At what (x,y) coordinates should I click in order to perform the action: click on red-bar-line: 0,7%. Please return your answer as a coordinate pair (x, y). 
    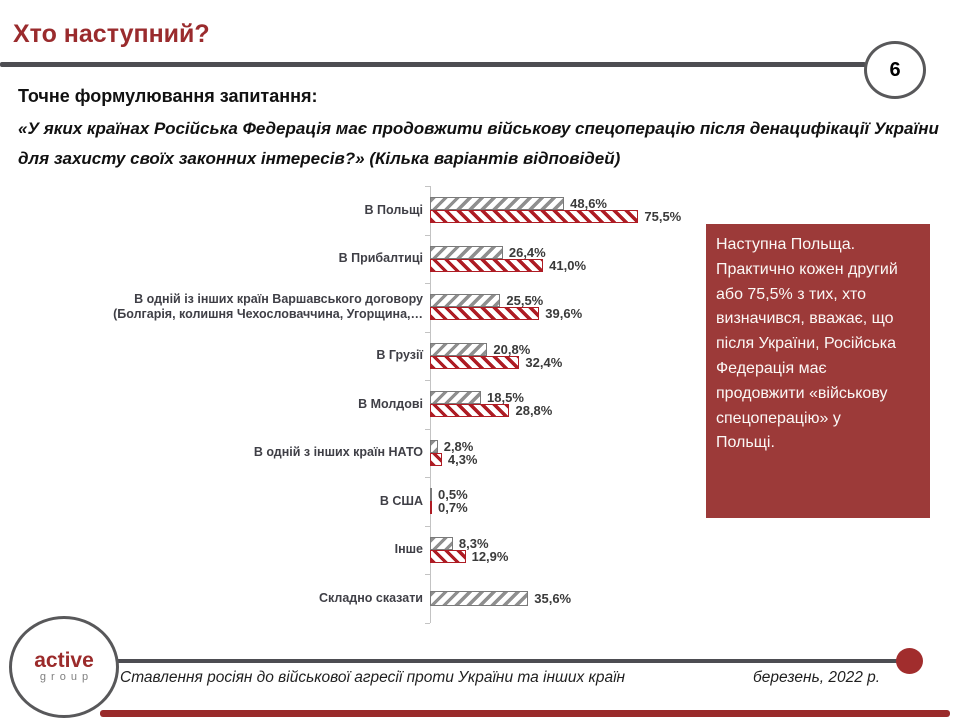
    Looking at the image, I should click on (449, 508).